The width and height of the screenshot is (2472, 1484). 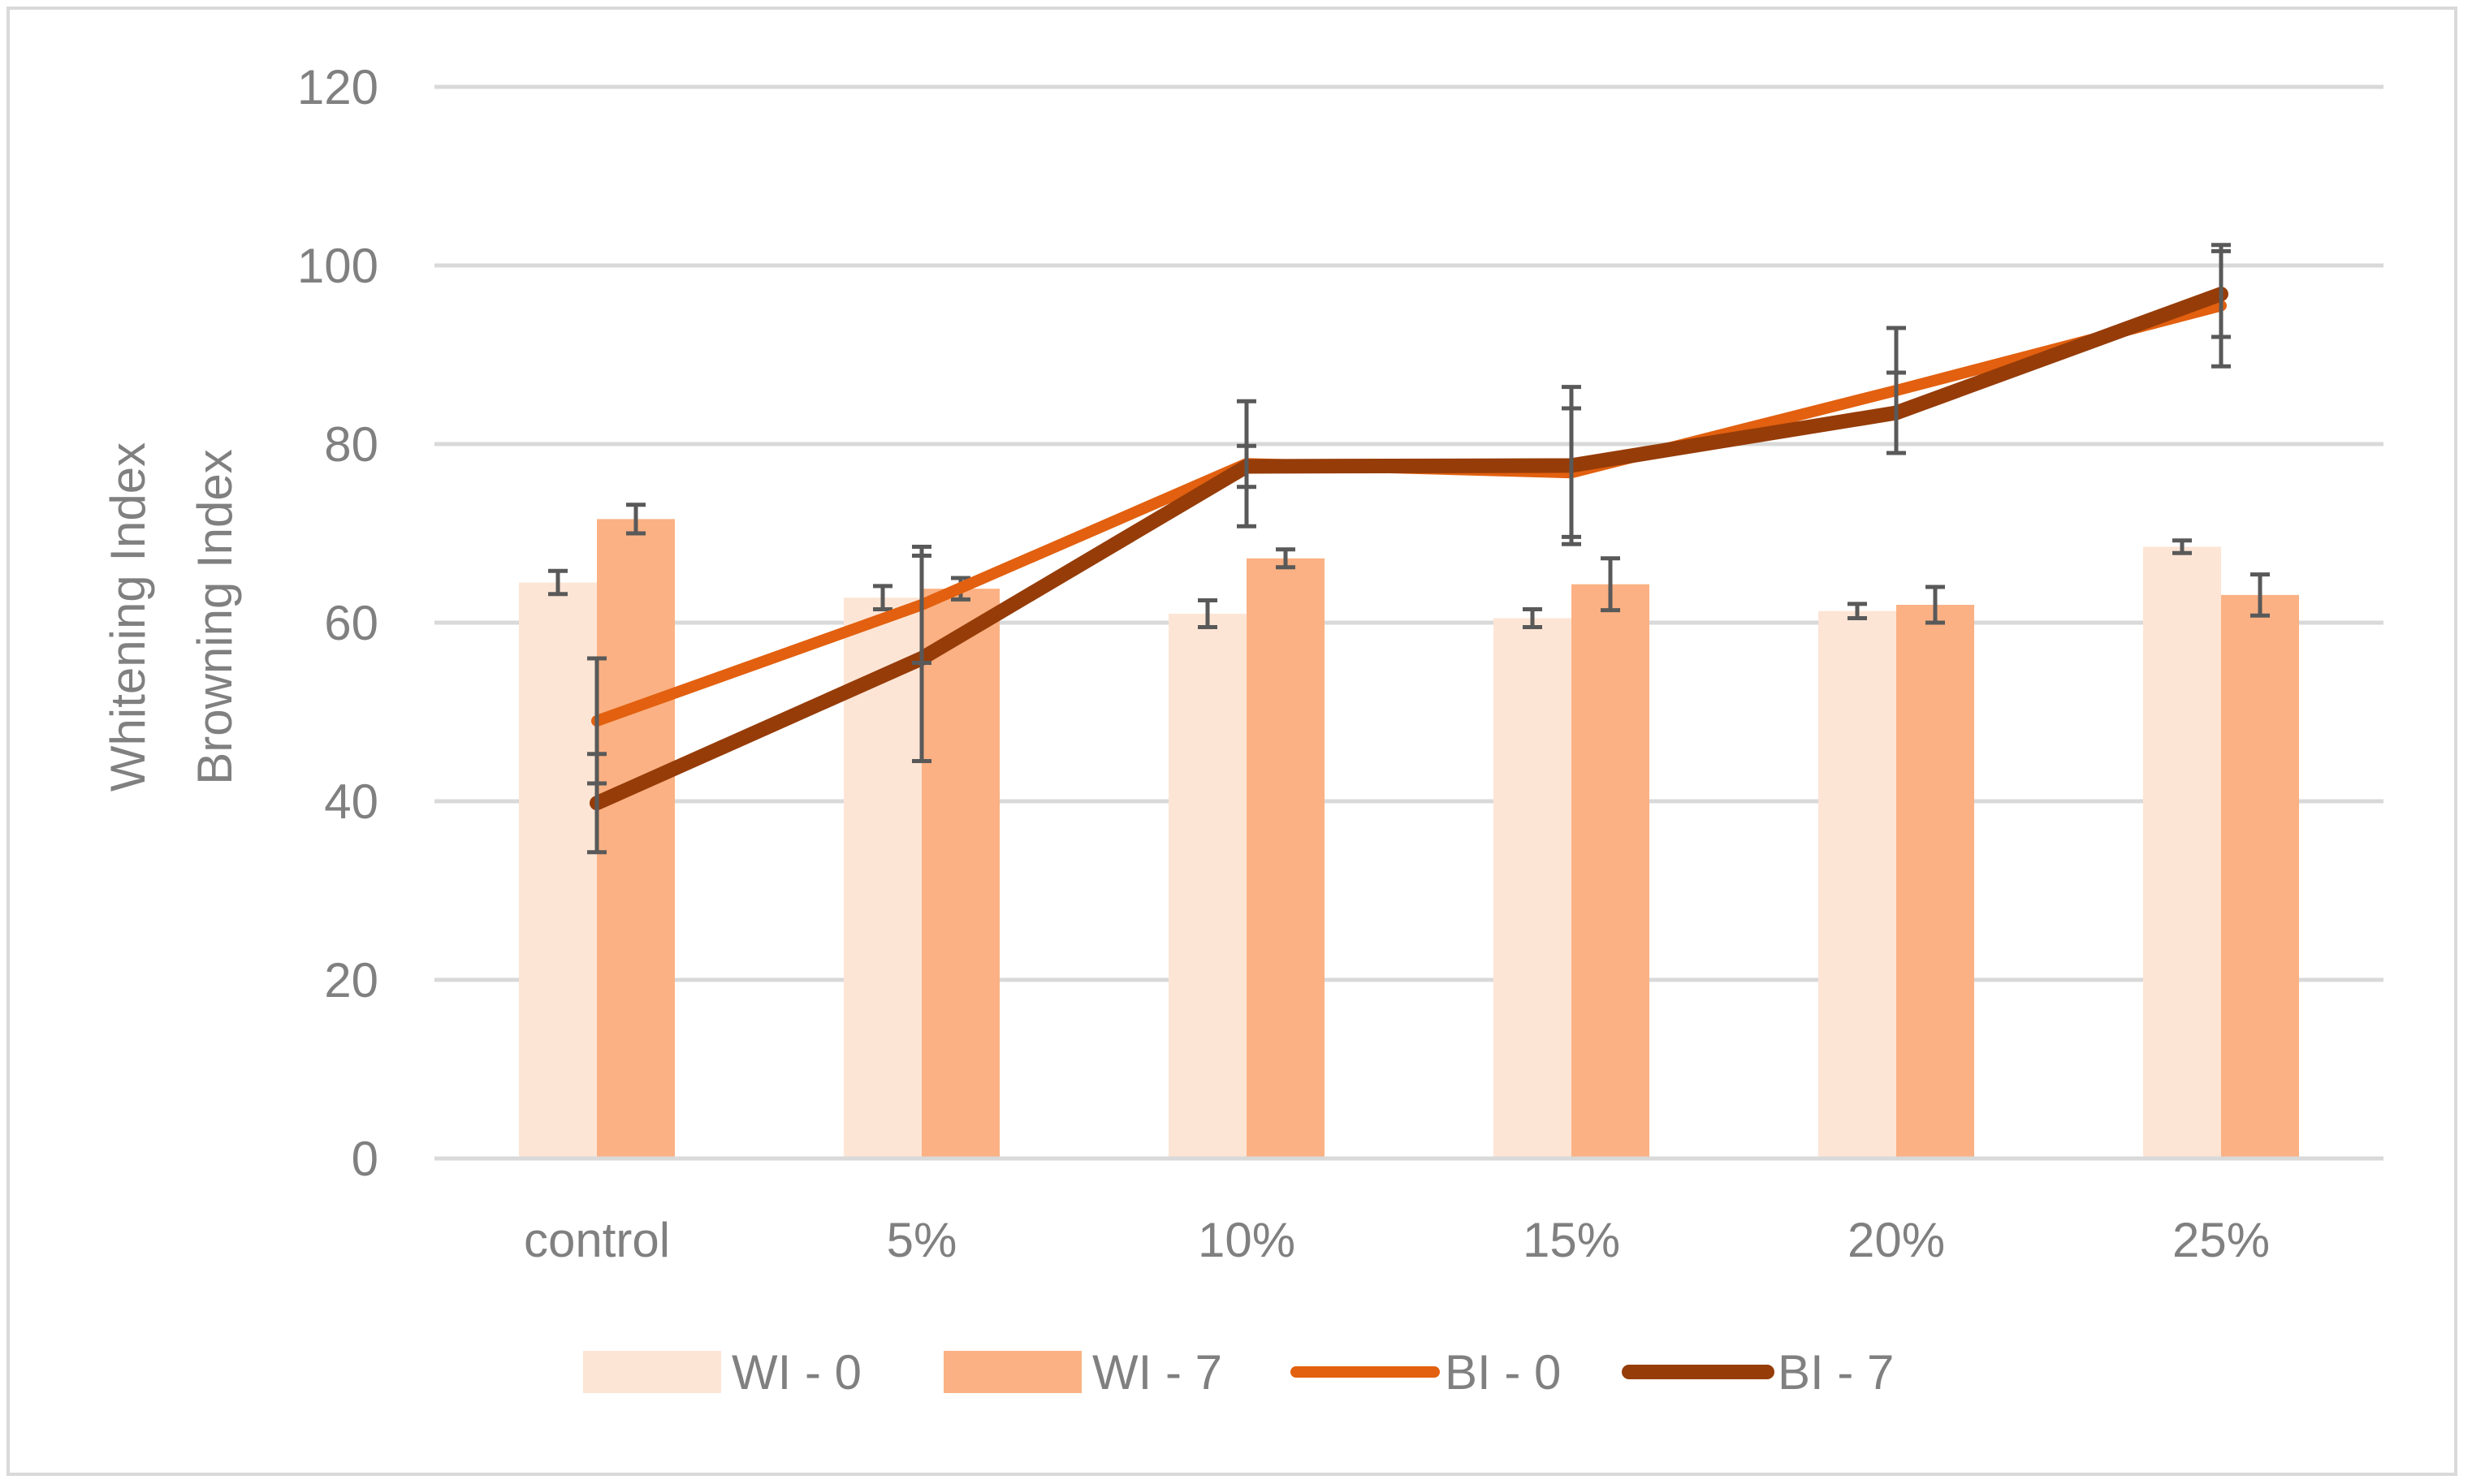 I want to click on x-tick-label: 5%, so click(x=922, y=1240).